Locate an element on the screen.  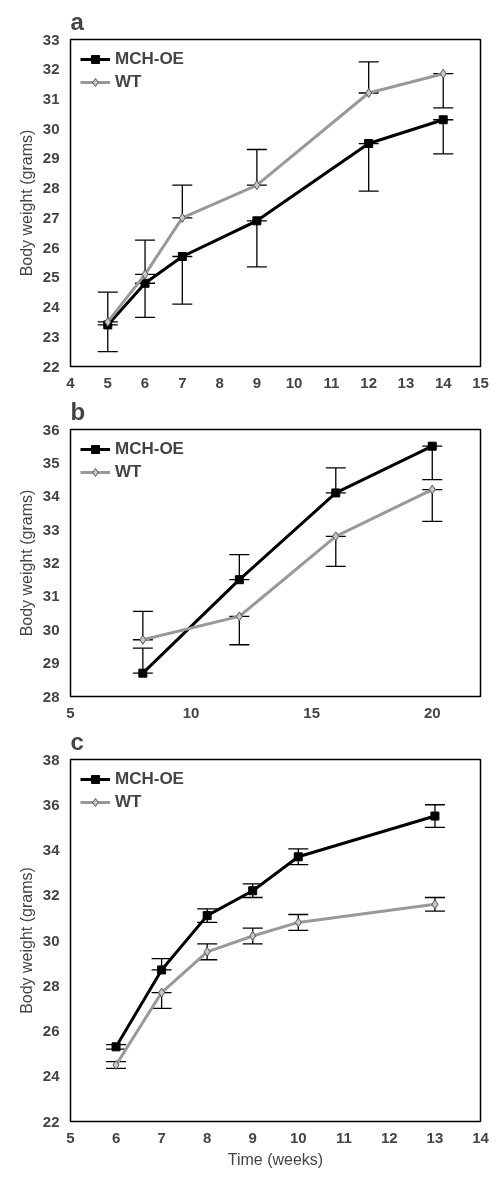
y-tick-label: 27 is located at coordinates (51, 217).